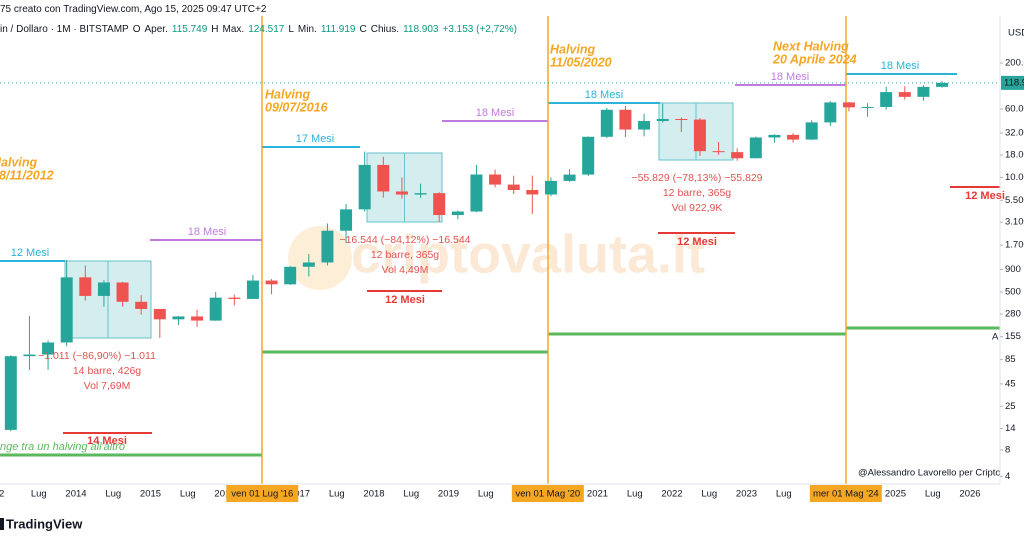 This screenshot has width=1024, height=546. What do you see at coordinates (307, 29) in the screenshot?
I see `ohlc-label: Min.` at bounding box center [307, 29].